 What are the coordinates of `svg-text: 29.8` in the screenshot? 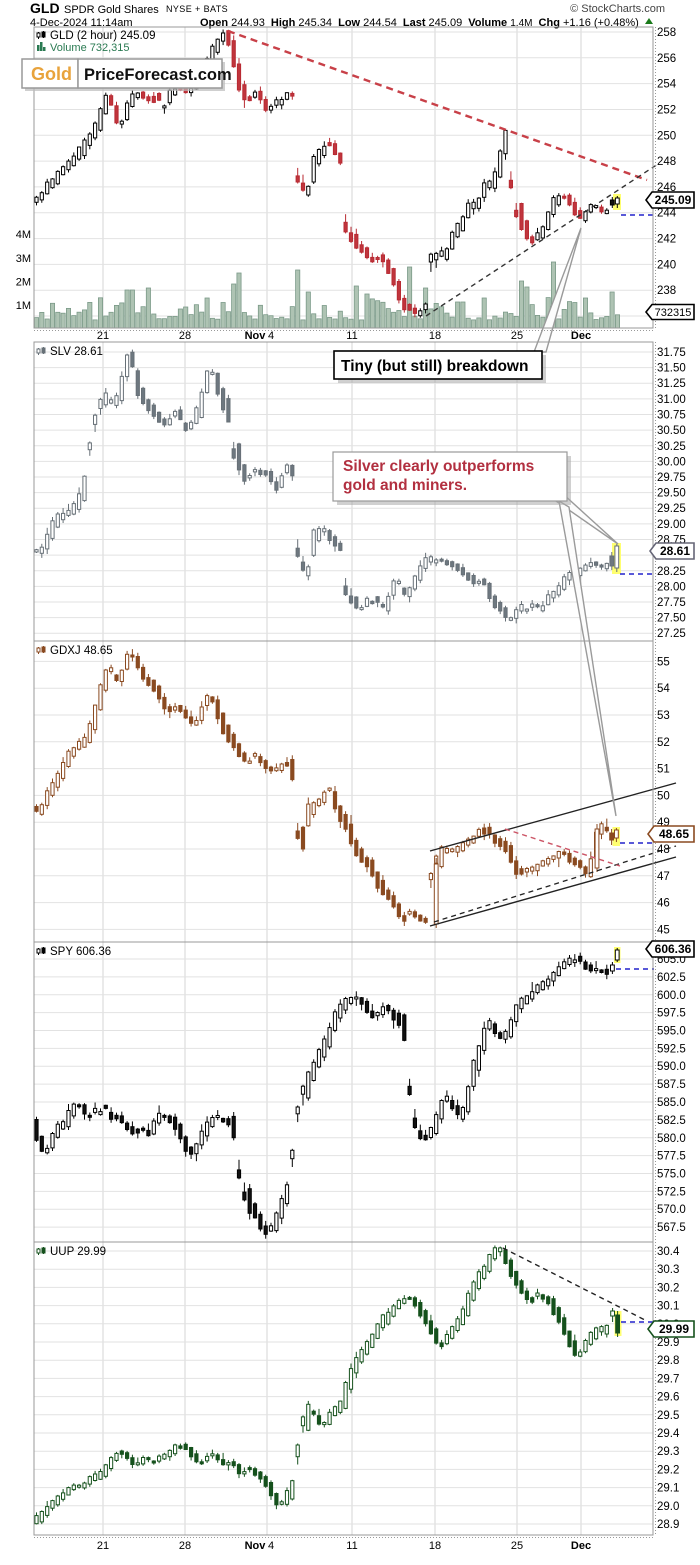 It's located at (668, 1361).